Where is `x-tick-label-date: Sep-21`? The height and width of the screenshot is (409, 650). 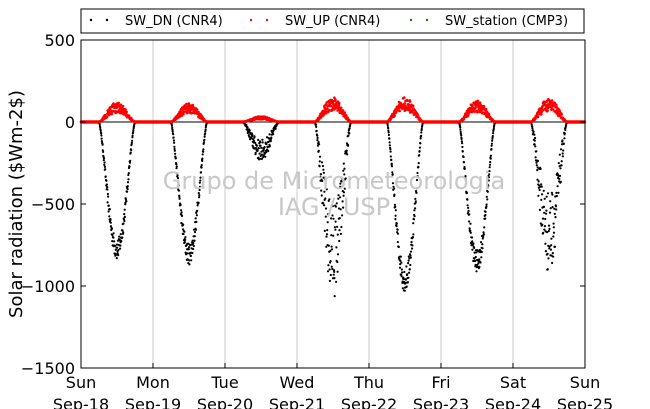
x-tick-label-date: Sep-21 is located at coordinates (297, 402).